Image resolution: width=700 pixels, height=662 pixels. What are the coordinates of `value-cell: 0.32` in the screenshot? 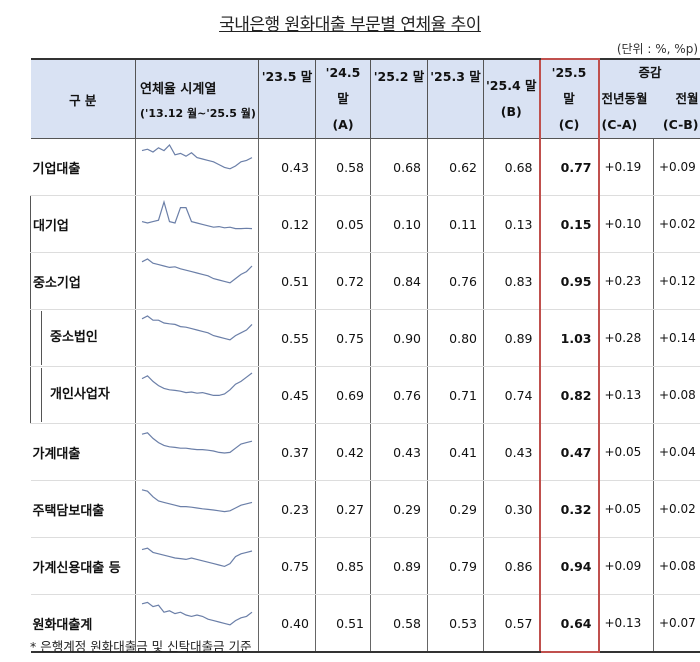 It's located at (569, 509).